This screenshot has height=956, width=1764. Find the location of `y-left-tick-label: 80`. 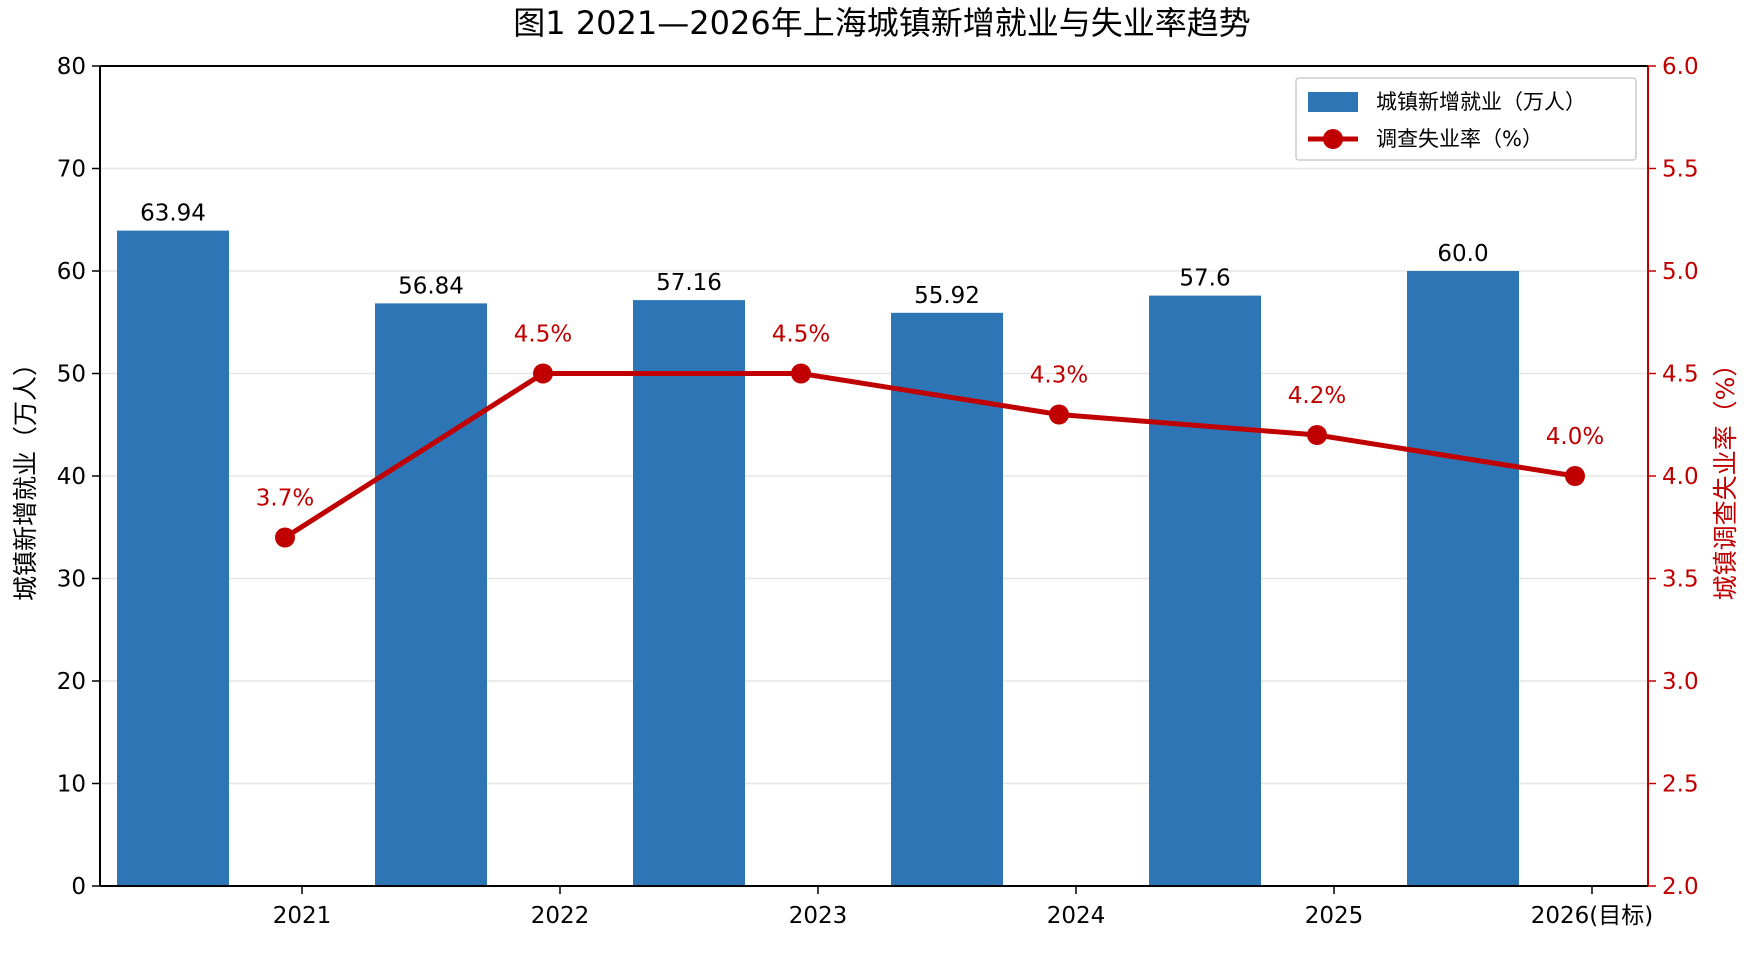

y-left-tick-label: 80 is located at coordinates (71, 67).